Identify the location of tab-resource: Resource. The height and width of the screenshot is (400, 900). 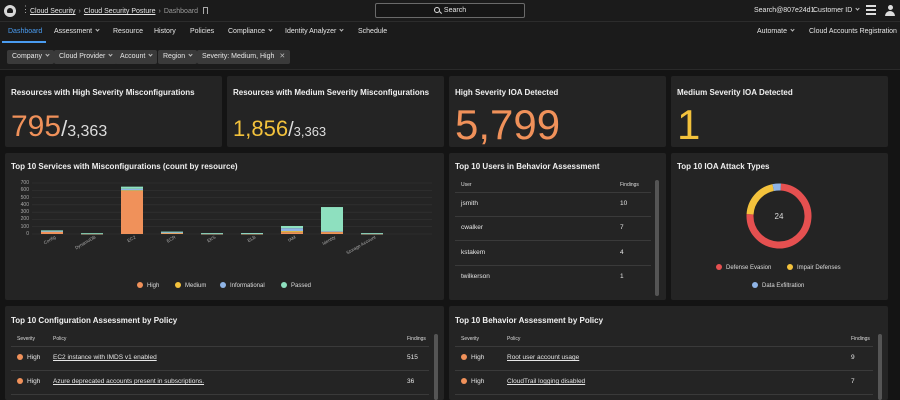
(128, 31).